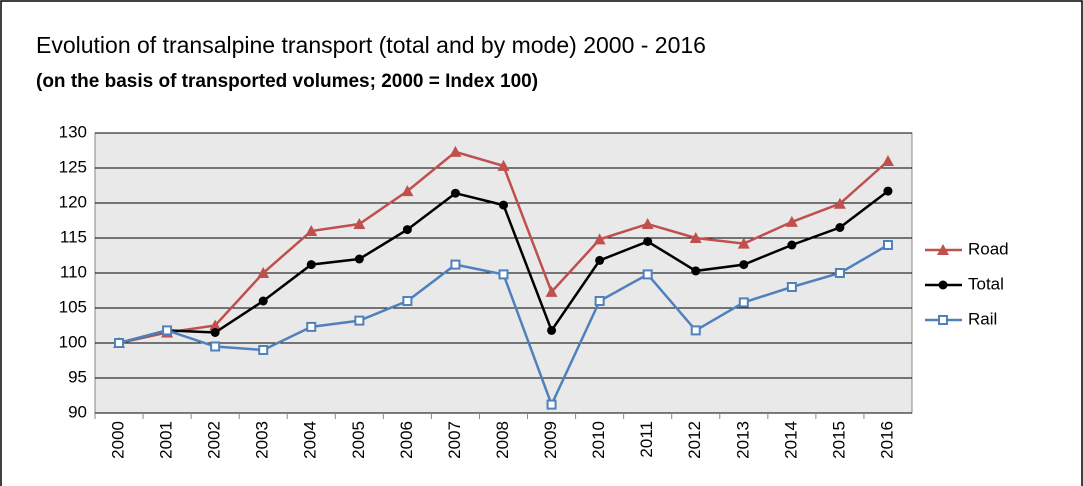  Describe the element at coordinates (454, 440) in the screenshot. I see `x-tick-label: 2007` at that location.